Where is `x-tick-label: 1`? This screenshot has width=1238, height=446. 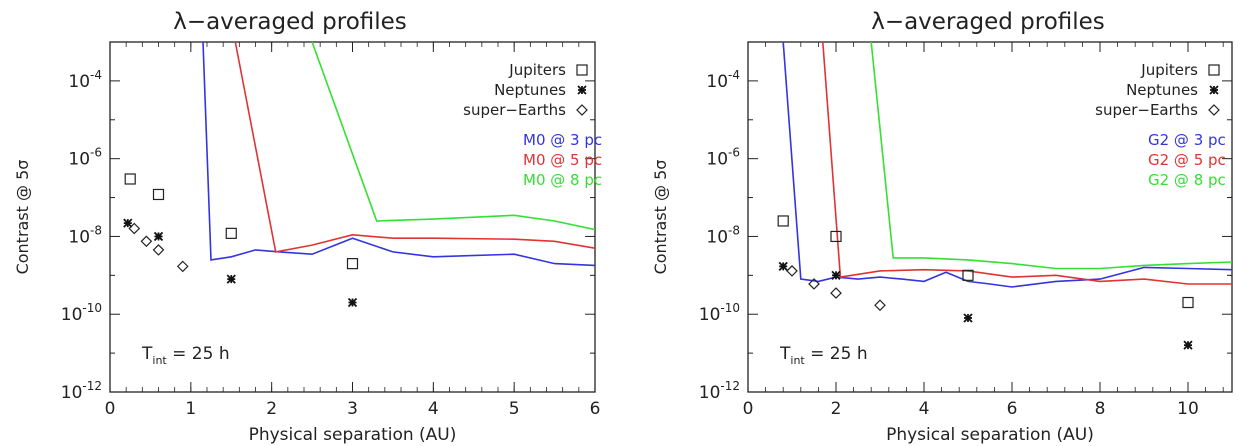
x-tick-label: 1 is located at coordinates (190, 409).